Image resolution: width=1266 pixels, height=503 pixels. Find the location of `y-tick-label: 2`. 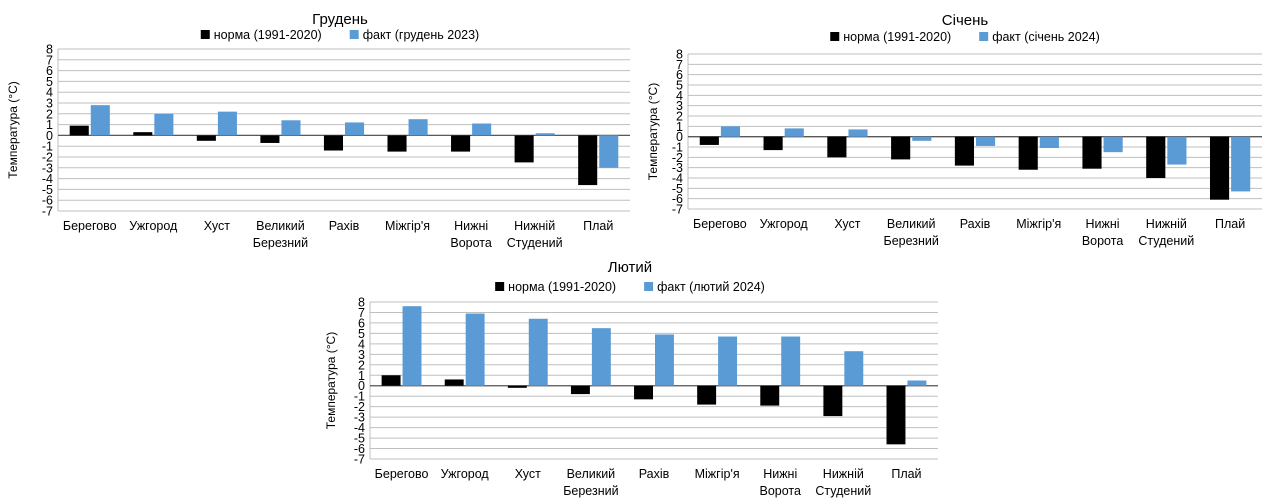

y-tick-label: 2 is located at coordinates (361, 365).